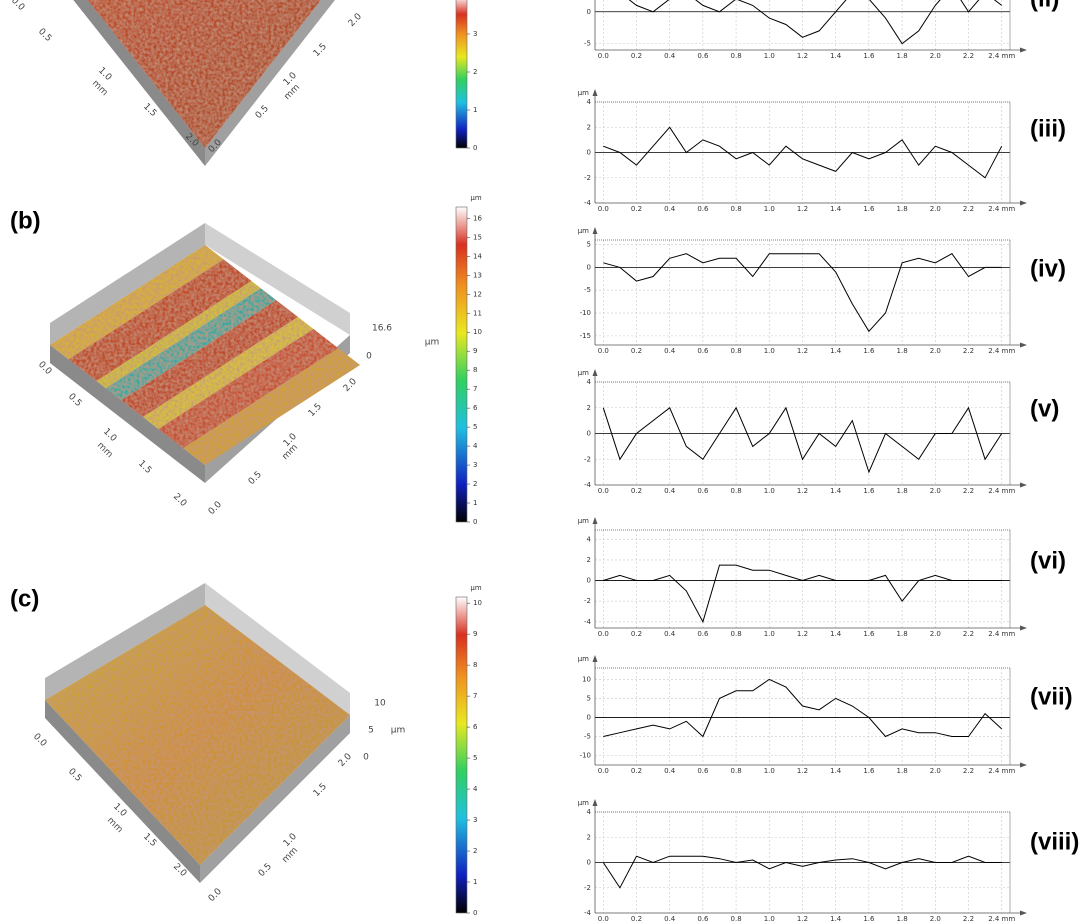 The image size is (1089, 921). What do you see at coordinates (586, 679) in the screenshot?
I see `y-tick-label: 10` at bounding box center [586, 679].